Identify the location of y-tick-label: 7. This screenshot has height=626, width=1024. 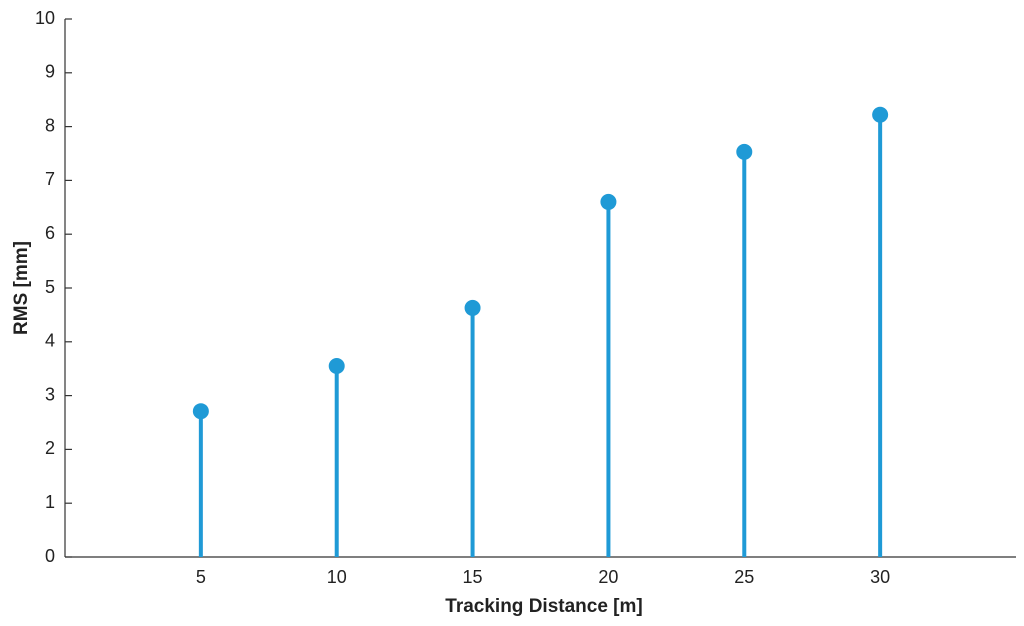
(50, 179).